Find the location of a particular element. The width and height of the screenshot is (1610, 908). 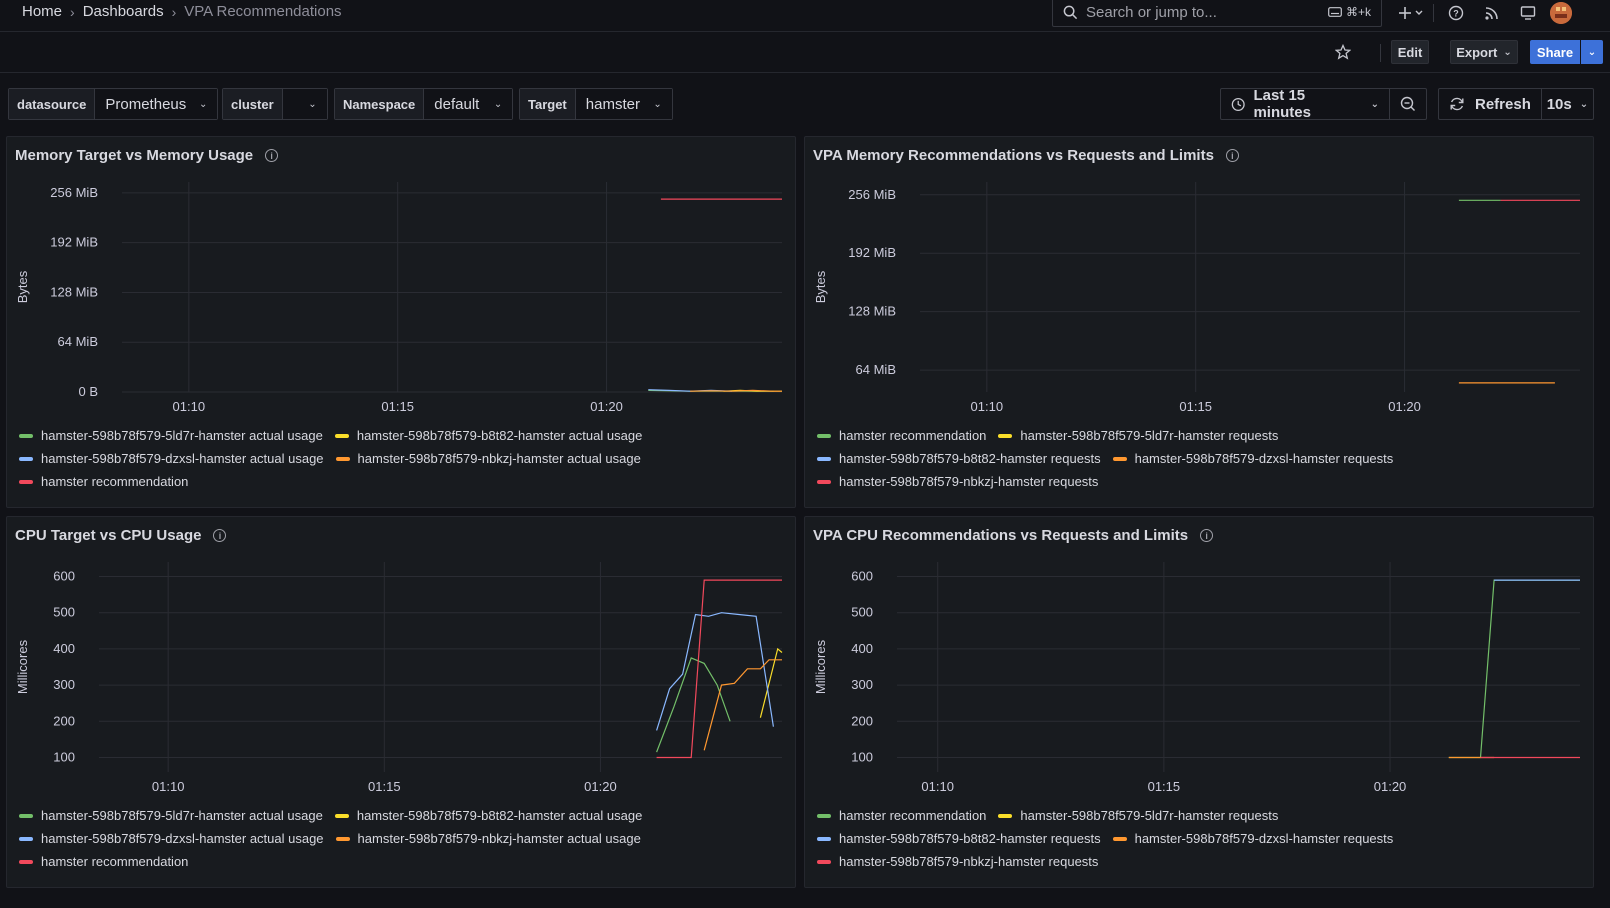

keyboard-icon is located at coordinates (1335, 12).